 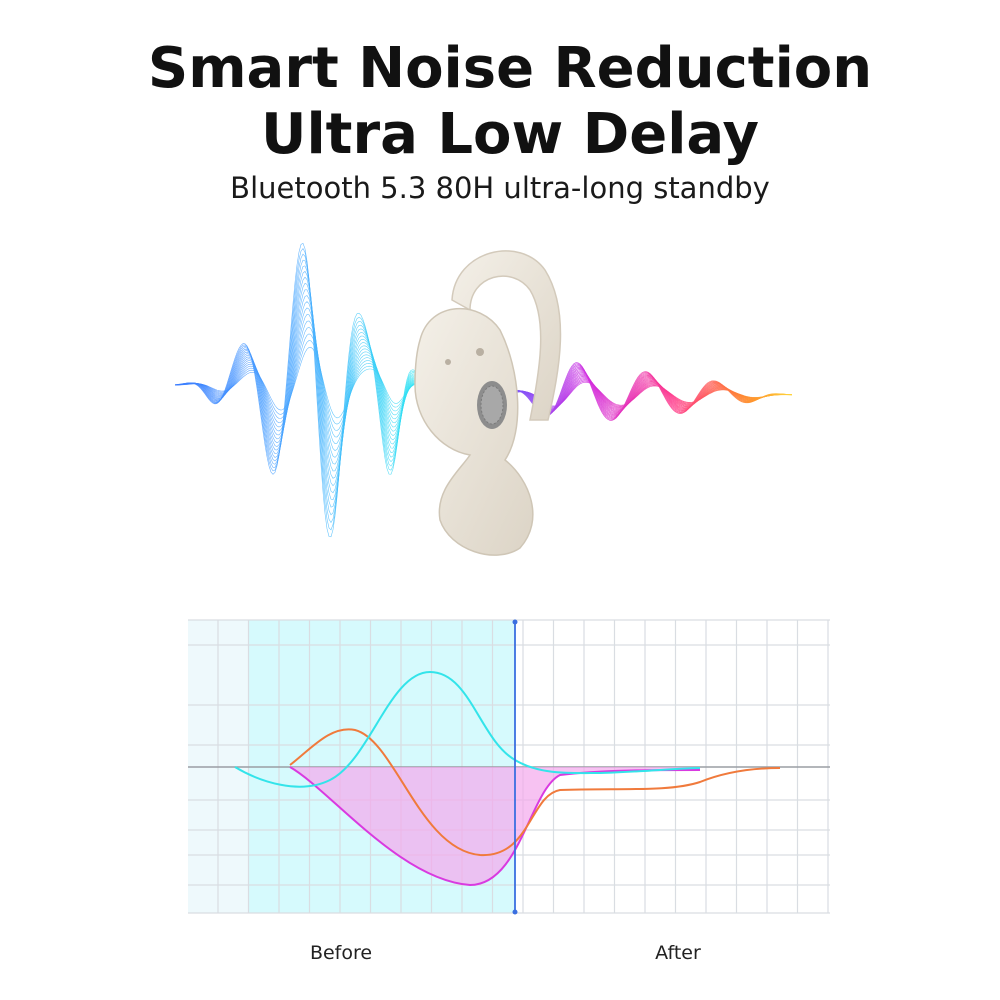 I want to click on title-line: Smart Noise Reduction, so click(x=510, y=68).